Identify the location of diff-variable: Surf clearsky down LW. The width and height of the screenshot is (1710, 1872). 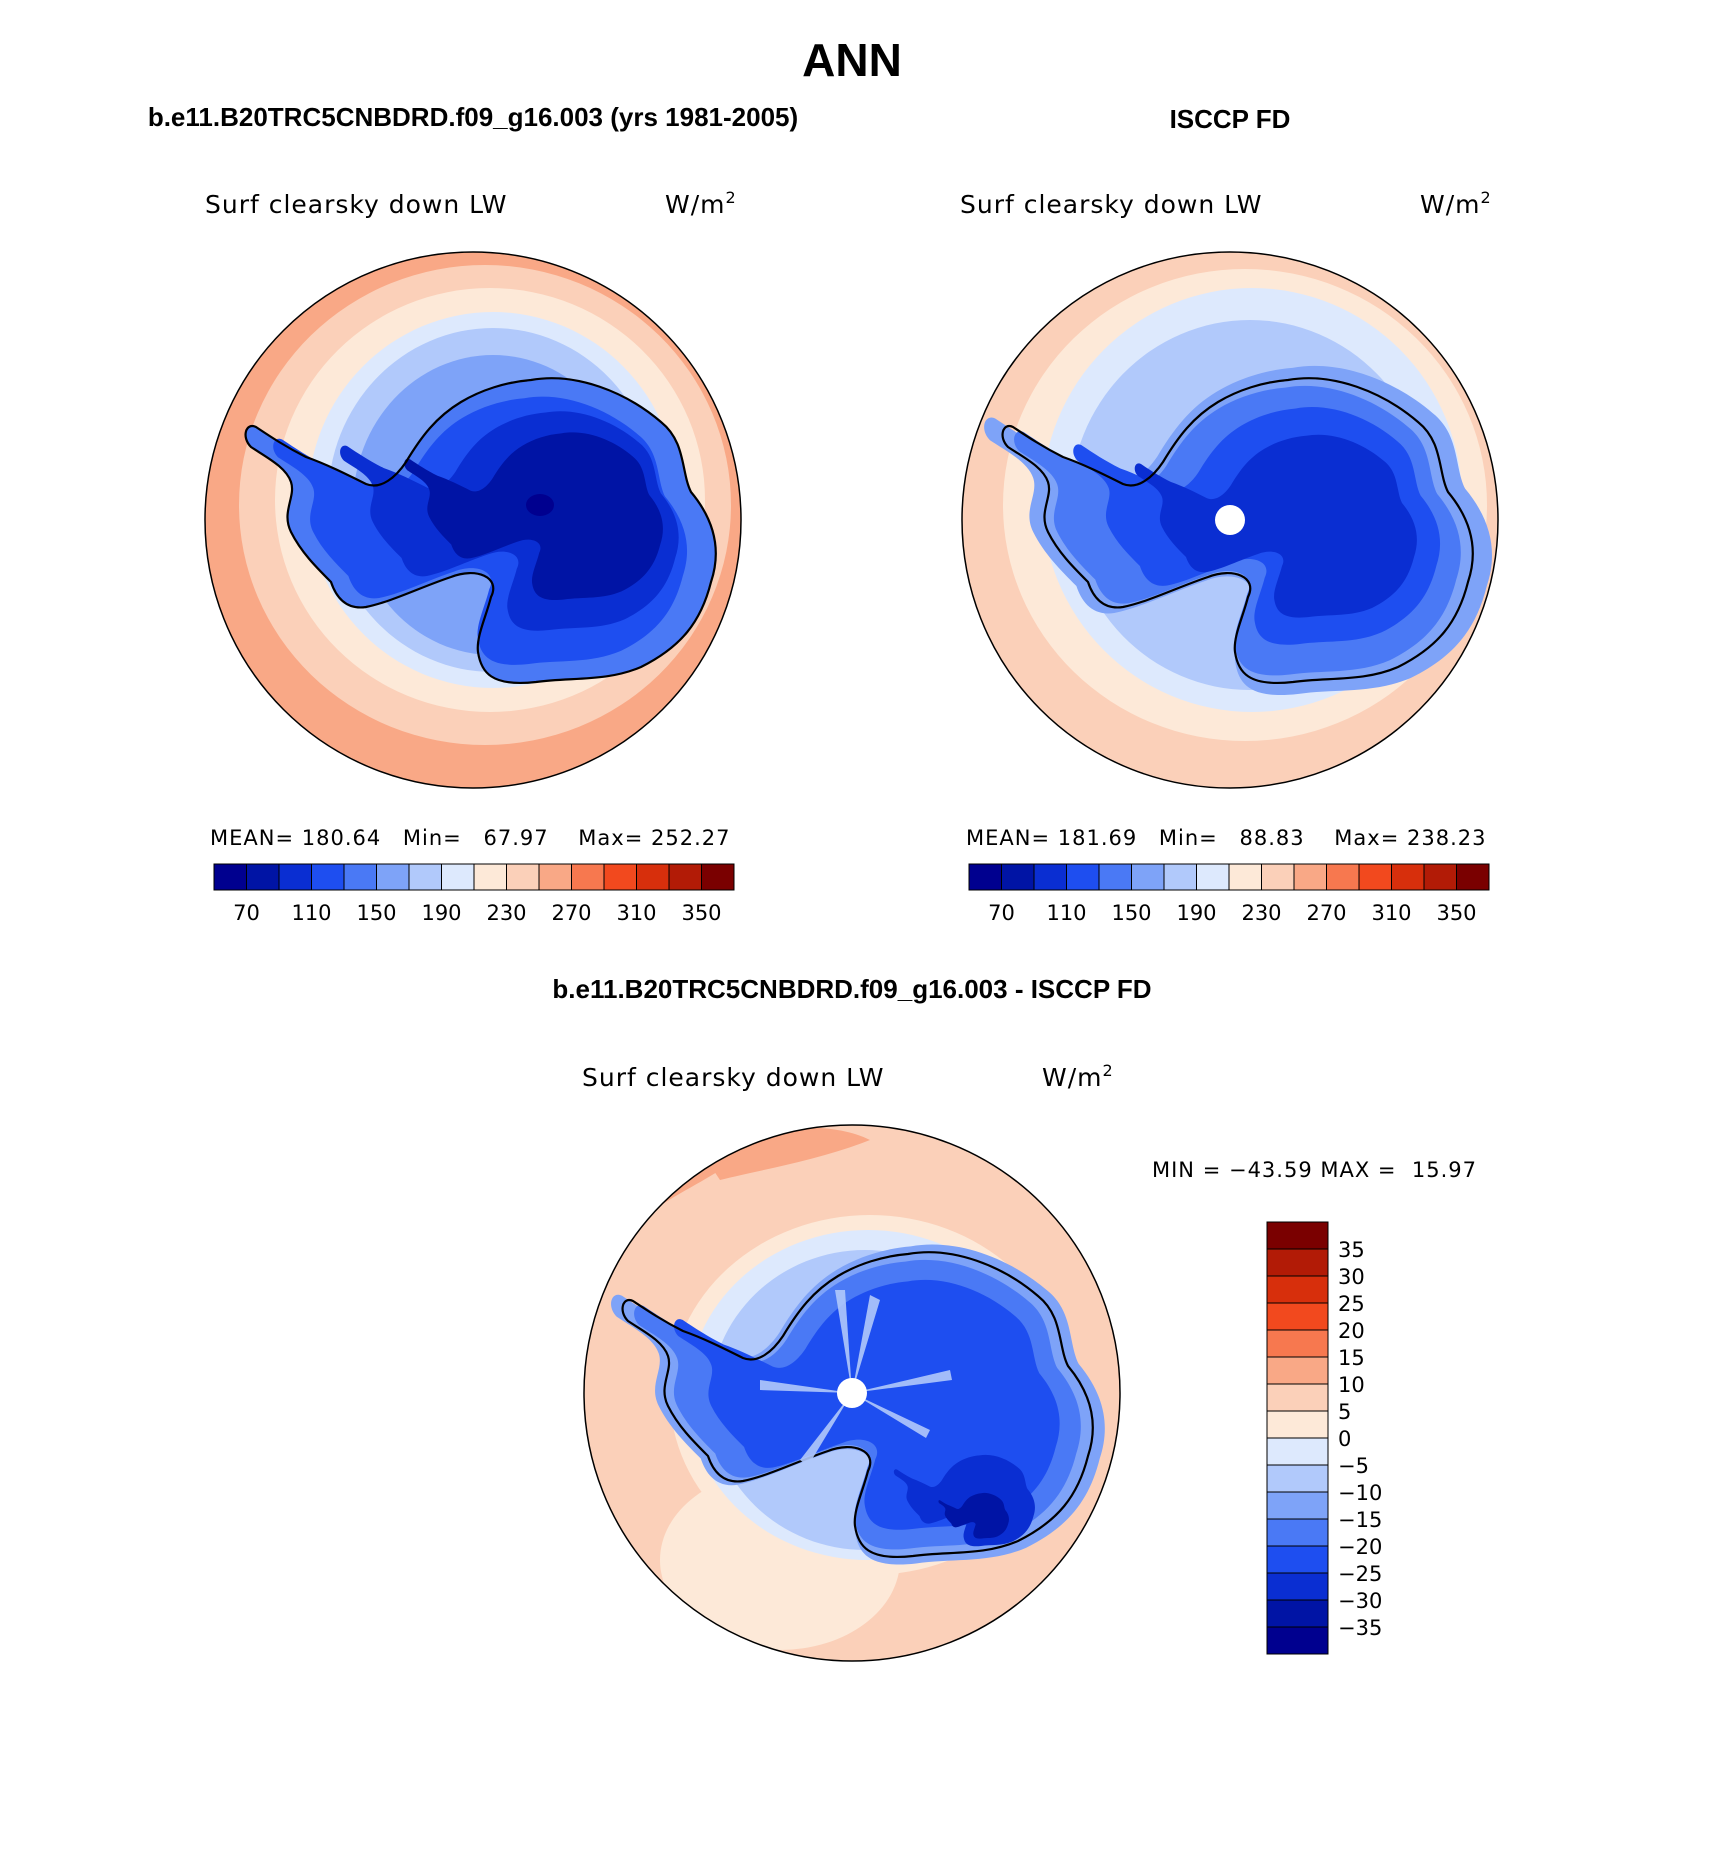
(733, 1077).